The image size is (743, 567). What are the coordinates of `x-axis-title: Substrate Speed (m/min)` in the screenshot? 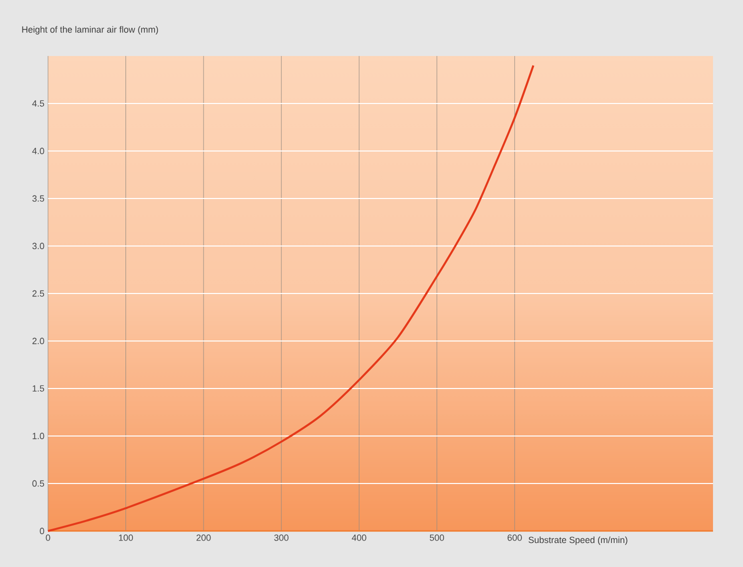 It's located at (578, 540).